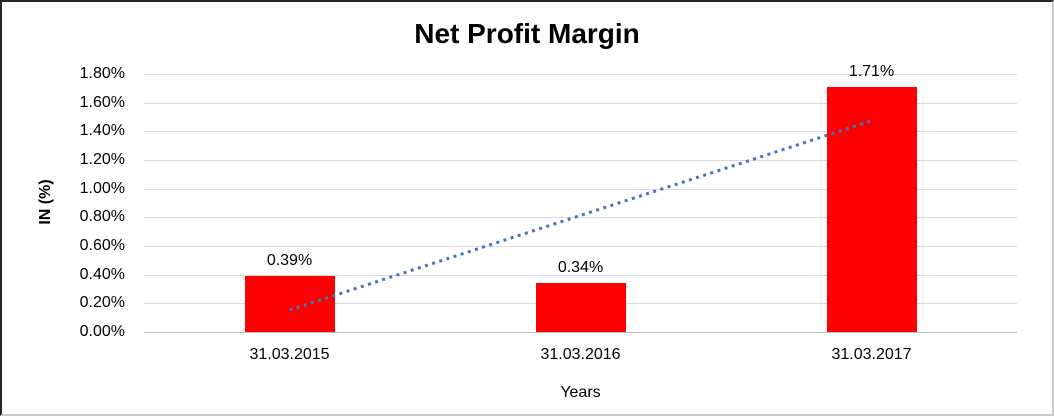  What do you see at coordinates (289, 304) in the screenshot?
I see `bar-31.03.2015` at bounding box center [289, 304].